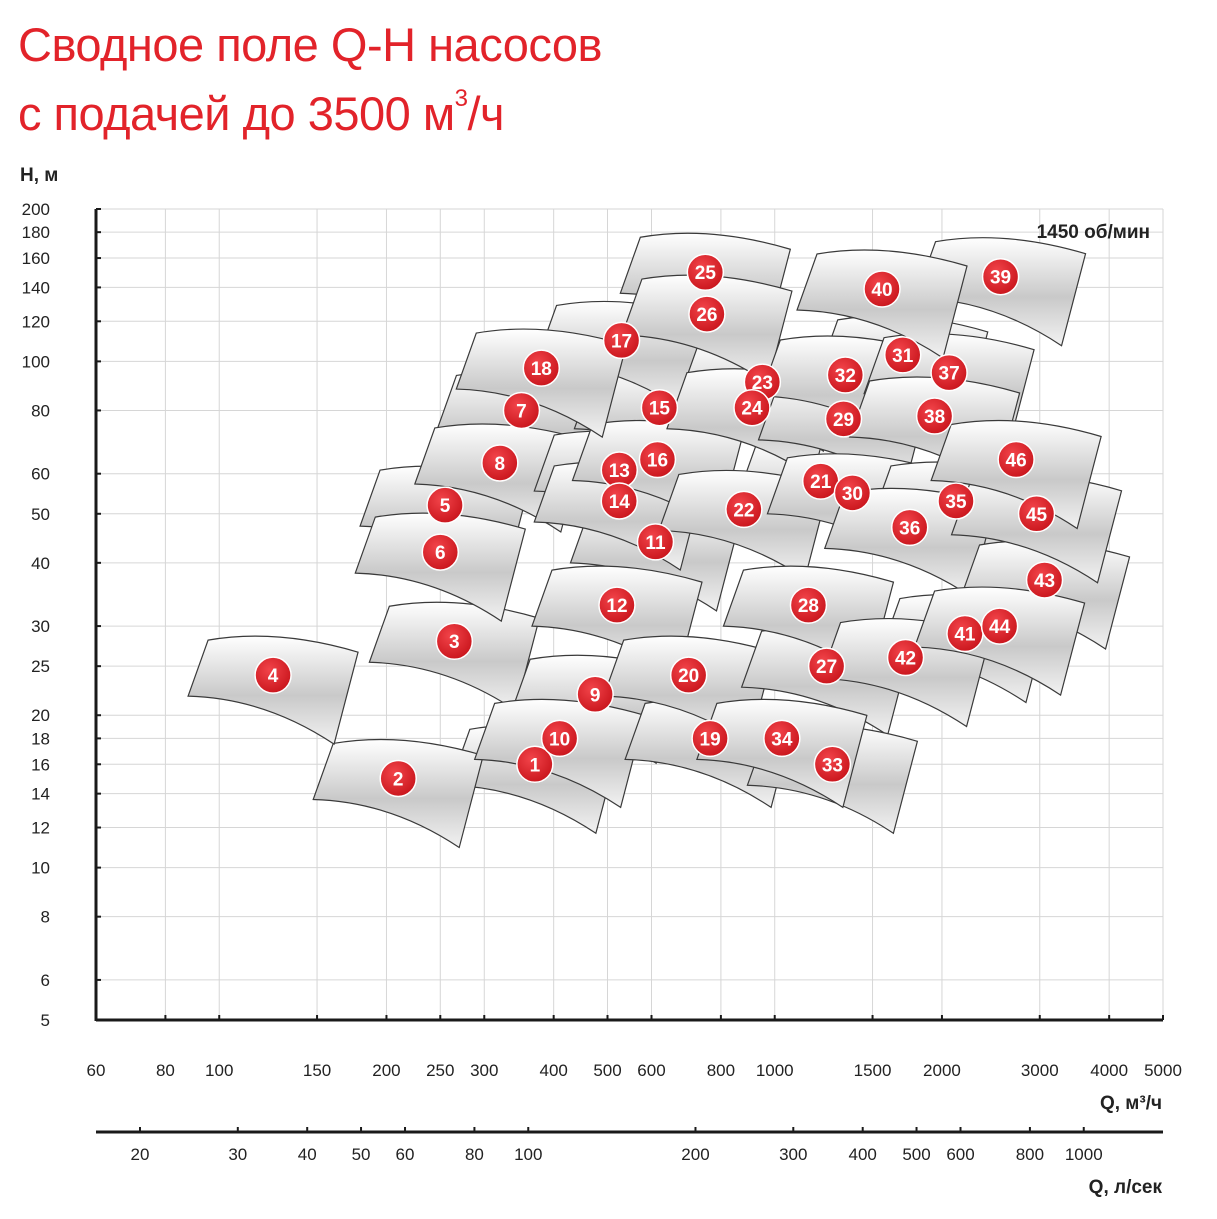  What do you see at coordinates (655, 542) in the screenshot?
I see `pump-marker-11: 11` at bounding box center [655, 542].